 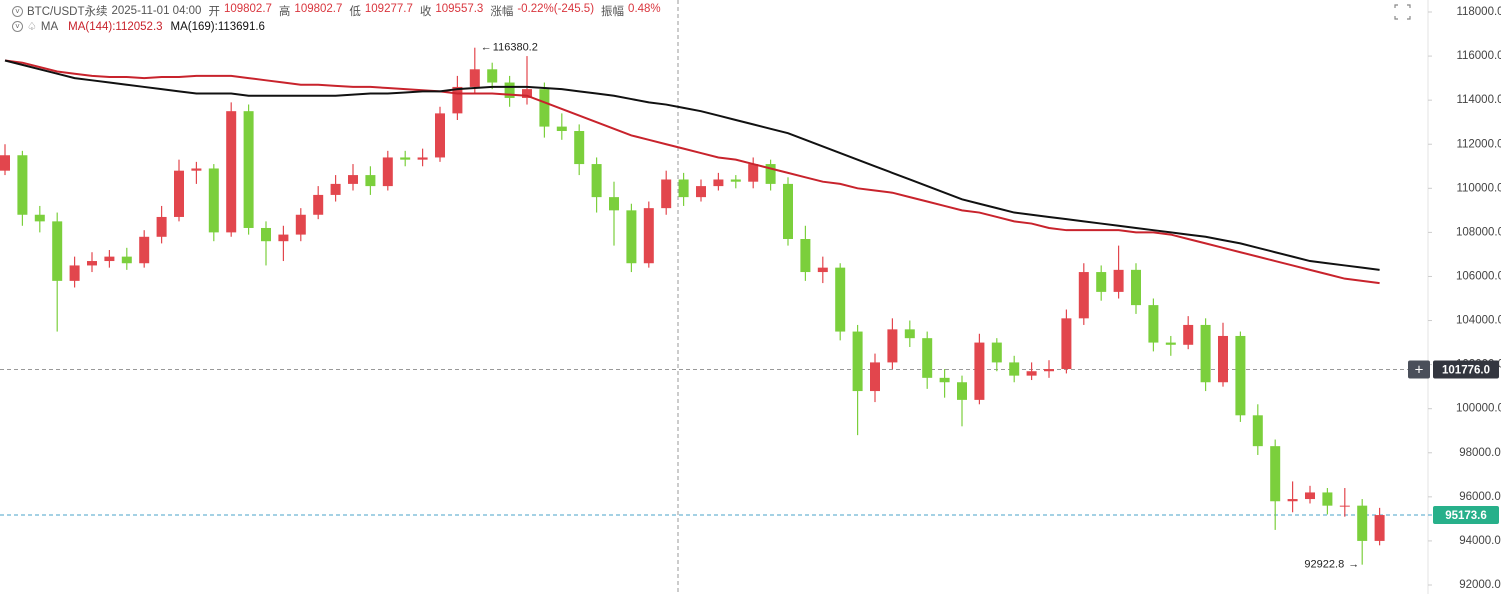 I want to click on info-value: -0.22%(-245.5), so click(x=556, y=9).